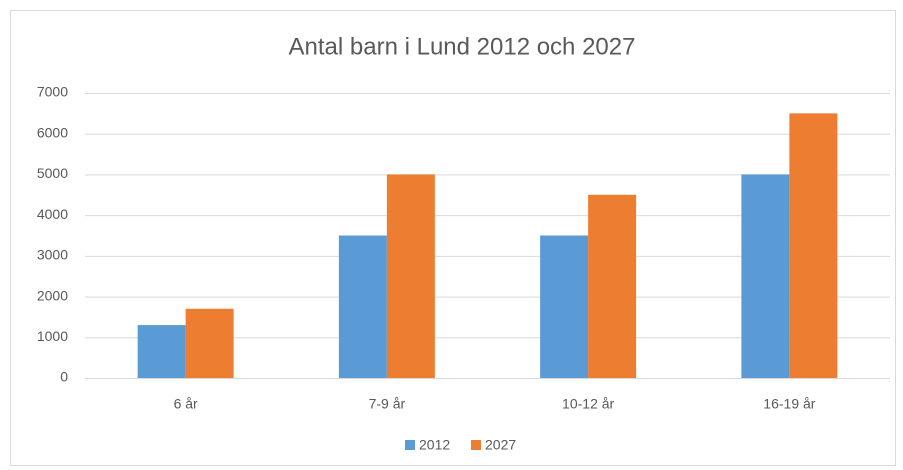 The height and width of the screenshot is (470, 903). What do you see at coordinates (52, 92) in the screenshot?
I see `y-tick-label: 7000` at bounding box center [52, 92].